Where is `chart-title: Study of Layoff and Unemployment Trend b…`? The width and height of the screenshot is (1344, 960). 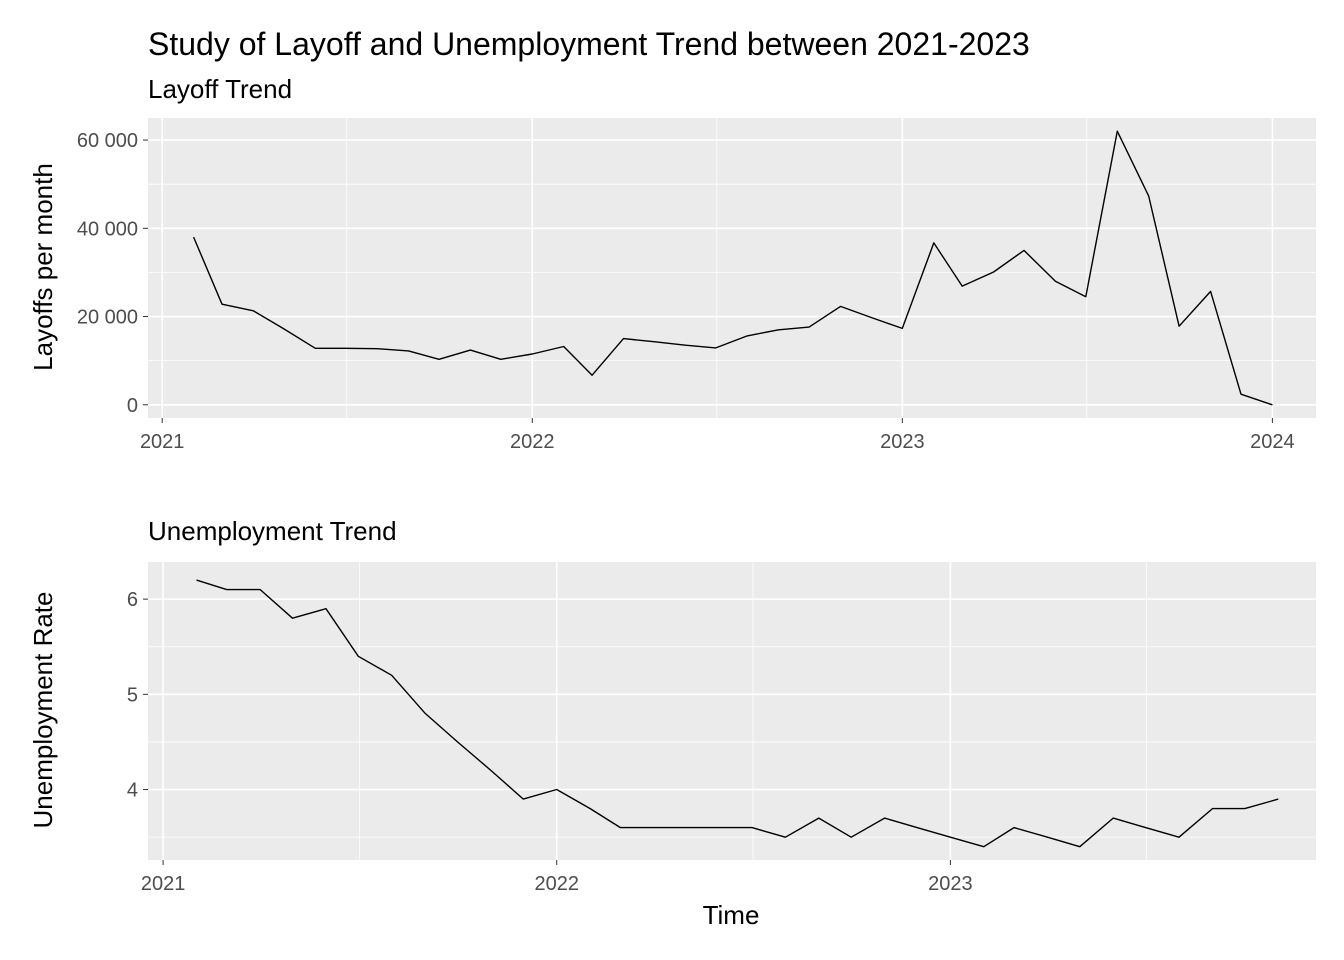
chart-title: Study of Layoff and Unemployment Trend b… is located at coordinates (589, 44).